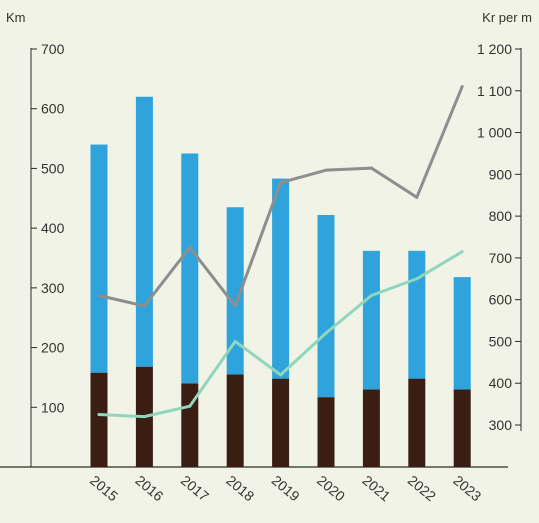 This screenshot has height=523, width=539. Describe the element at coordinates (53, 109) in the screenshot. I see `y-left-tick-label: 600` at that location.